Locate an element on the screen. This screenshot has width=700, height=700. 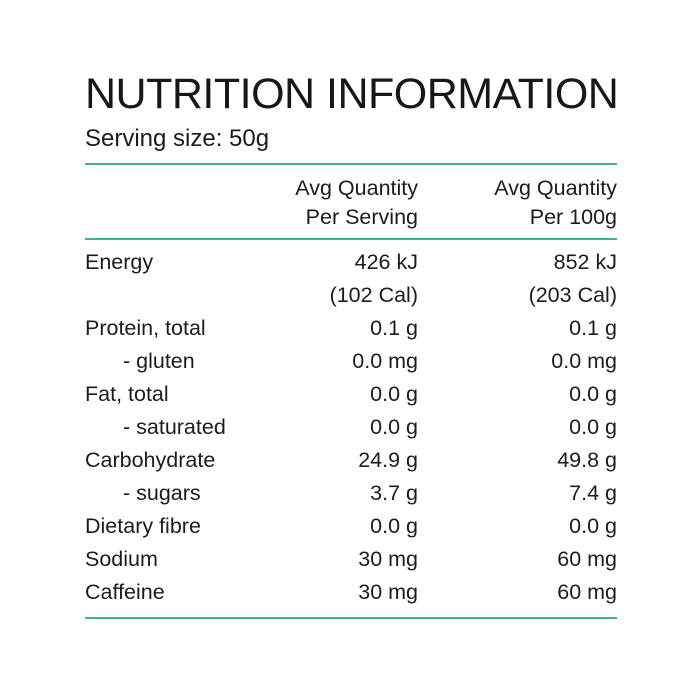
header-per-100g: Avg Quantity Per 100g is located at coordinates (517, 203).